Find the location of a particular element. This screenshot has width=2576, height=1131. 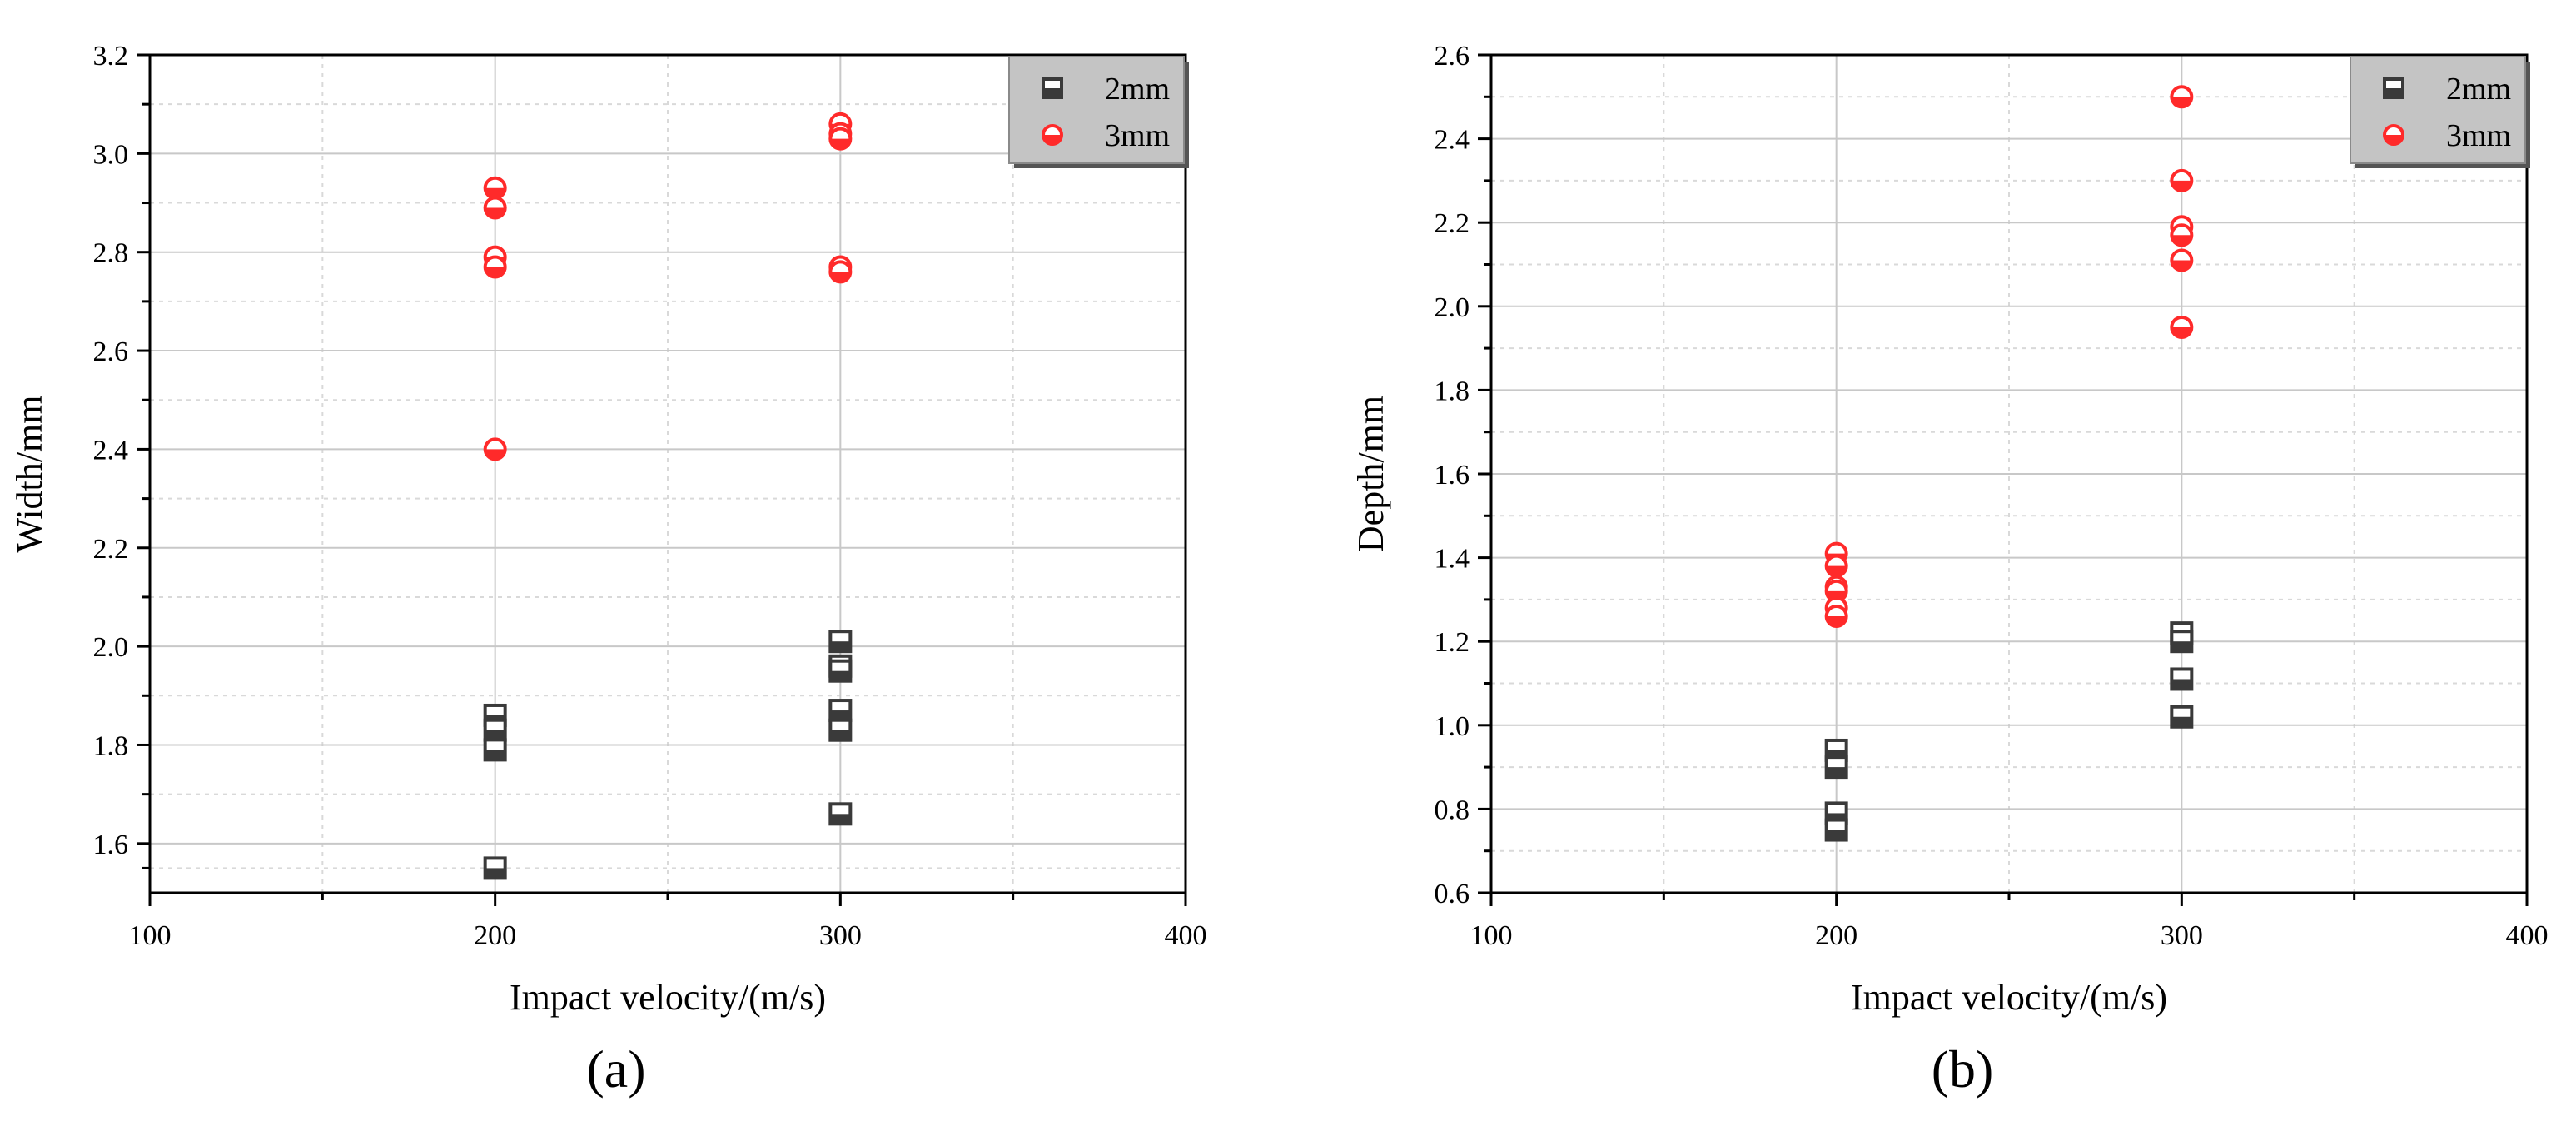

legend-entry: 2mm is located at coordinates (2447, 89).